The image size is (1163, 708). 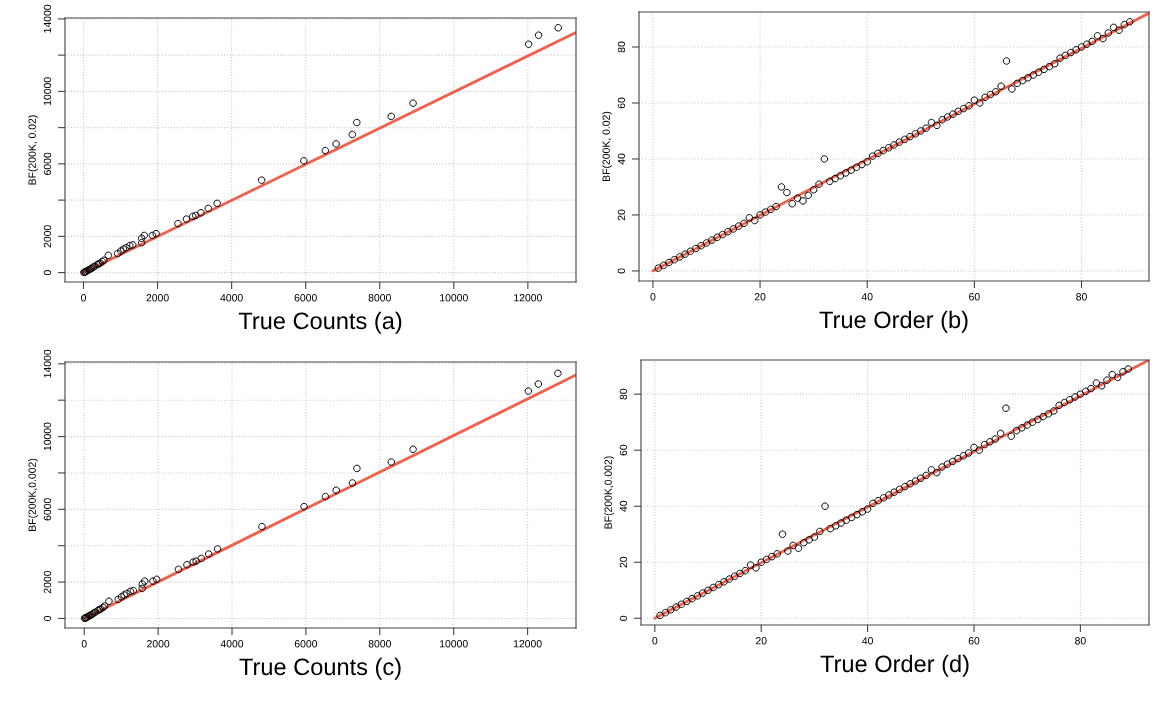 I want to click on x-axis-title: True Order (b), so click(x=893, y=321).